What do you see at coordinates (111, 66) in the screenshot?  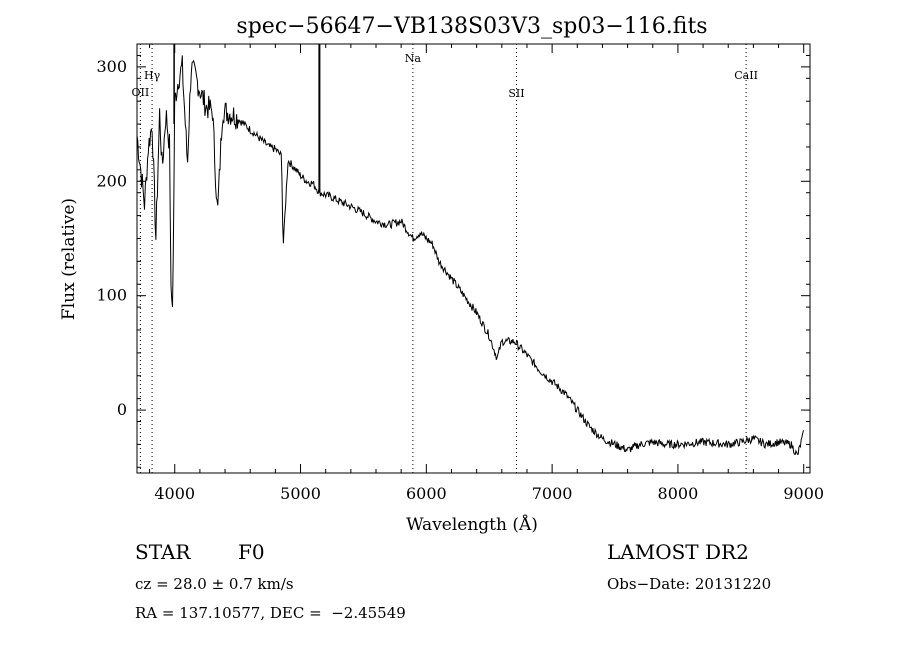 I see `y-tick-label: 300` at bounding box center [111, 66].